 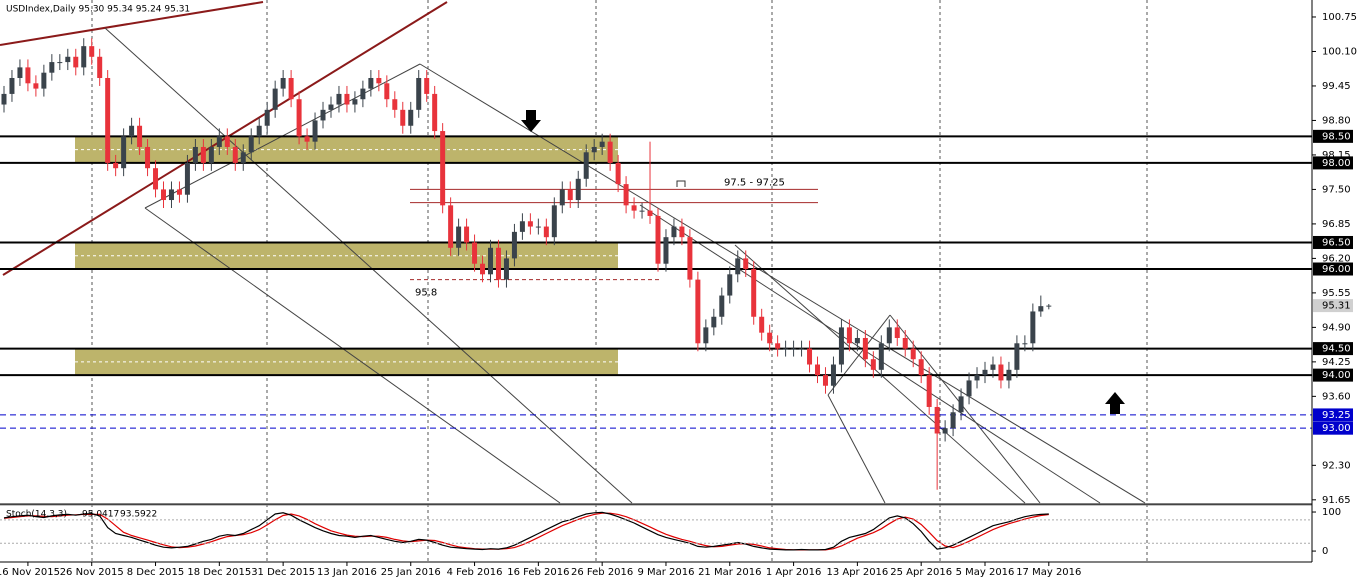 What do you see at coordinates (1336, 362) in the screenshot?
I see `y-tick-label: 94.25` at bounding box center [1336, 362].